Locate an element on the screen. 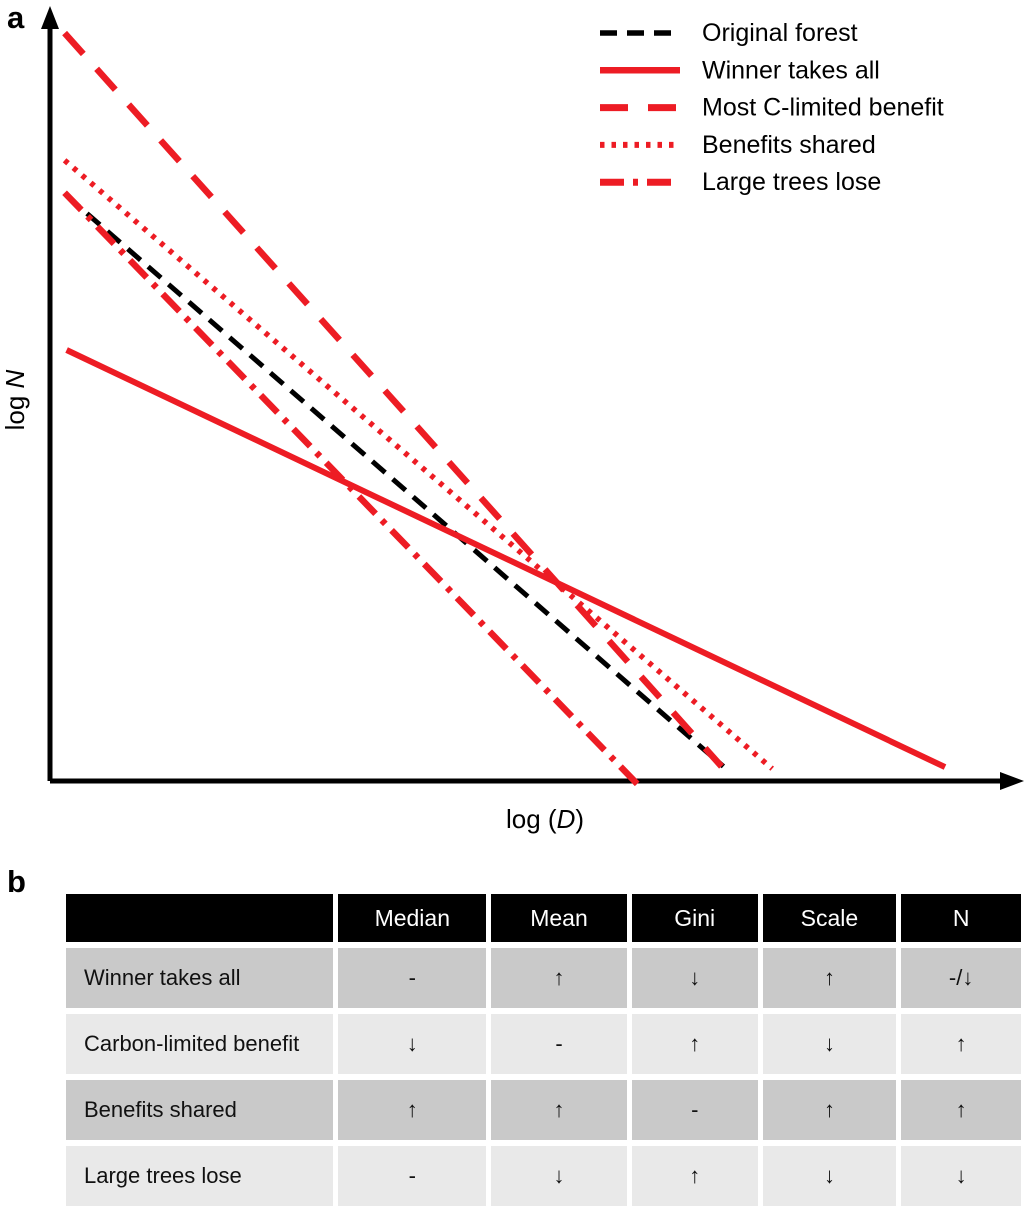 This screenshot has height=1221, width=1026. table-row-label: Benefits shared is located at coordinates (200, 1110).